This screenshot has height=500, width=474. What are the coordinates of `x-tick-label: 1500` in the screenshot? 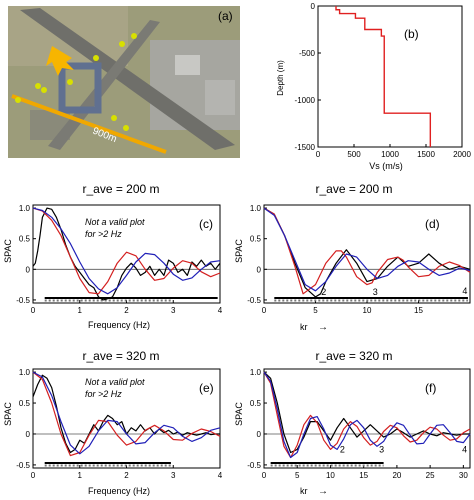 It's located at (426, 154).